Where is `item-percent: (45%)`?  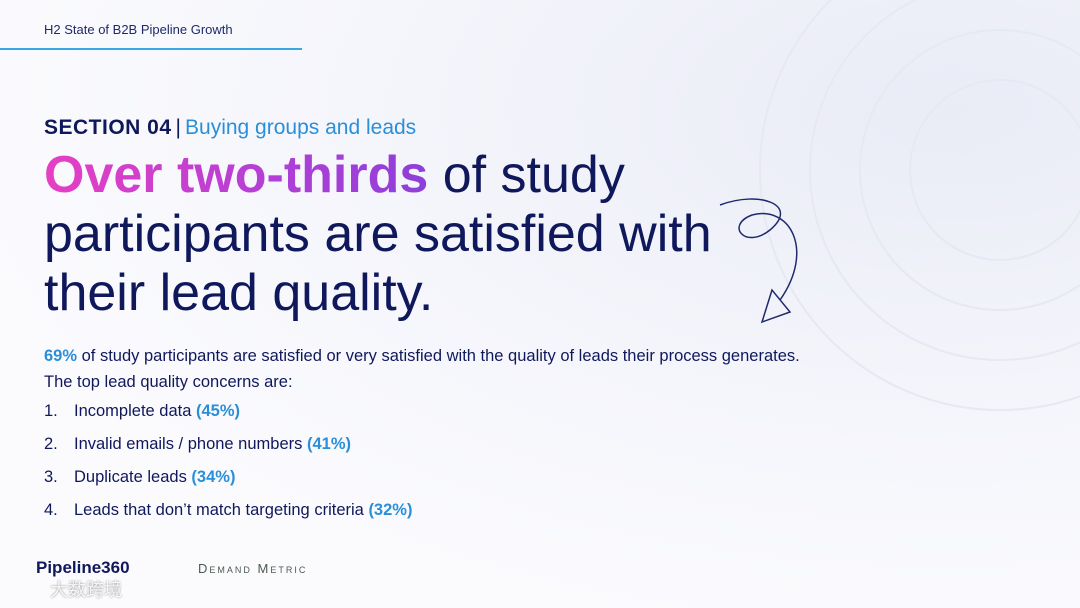
item-percent: (45%) is located at coordinates (218, 411).